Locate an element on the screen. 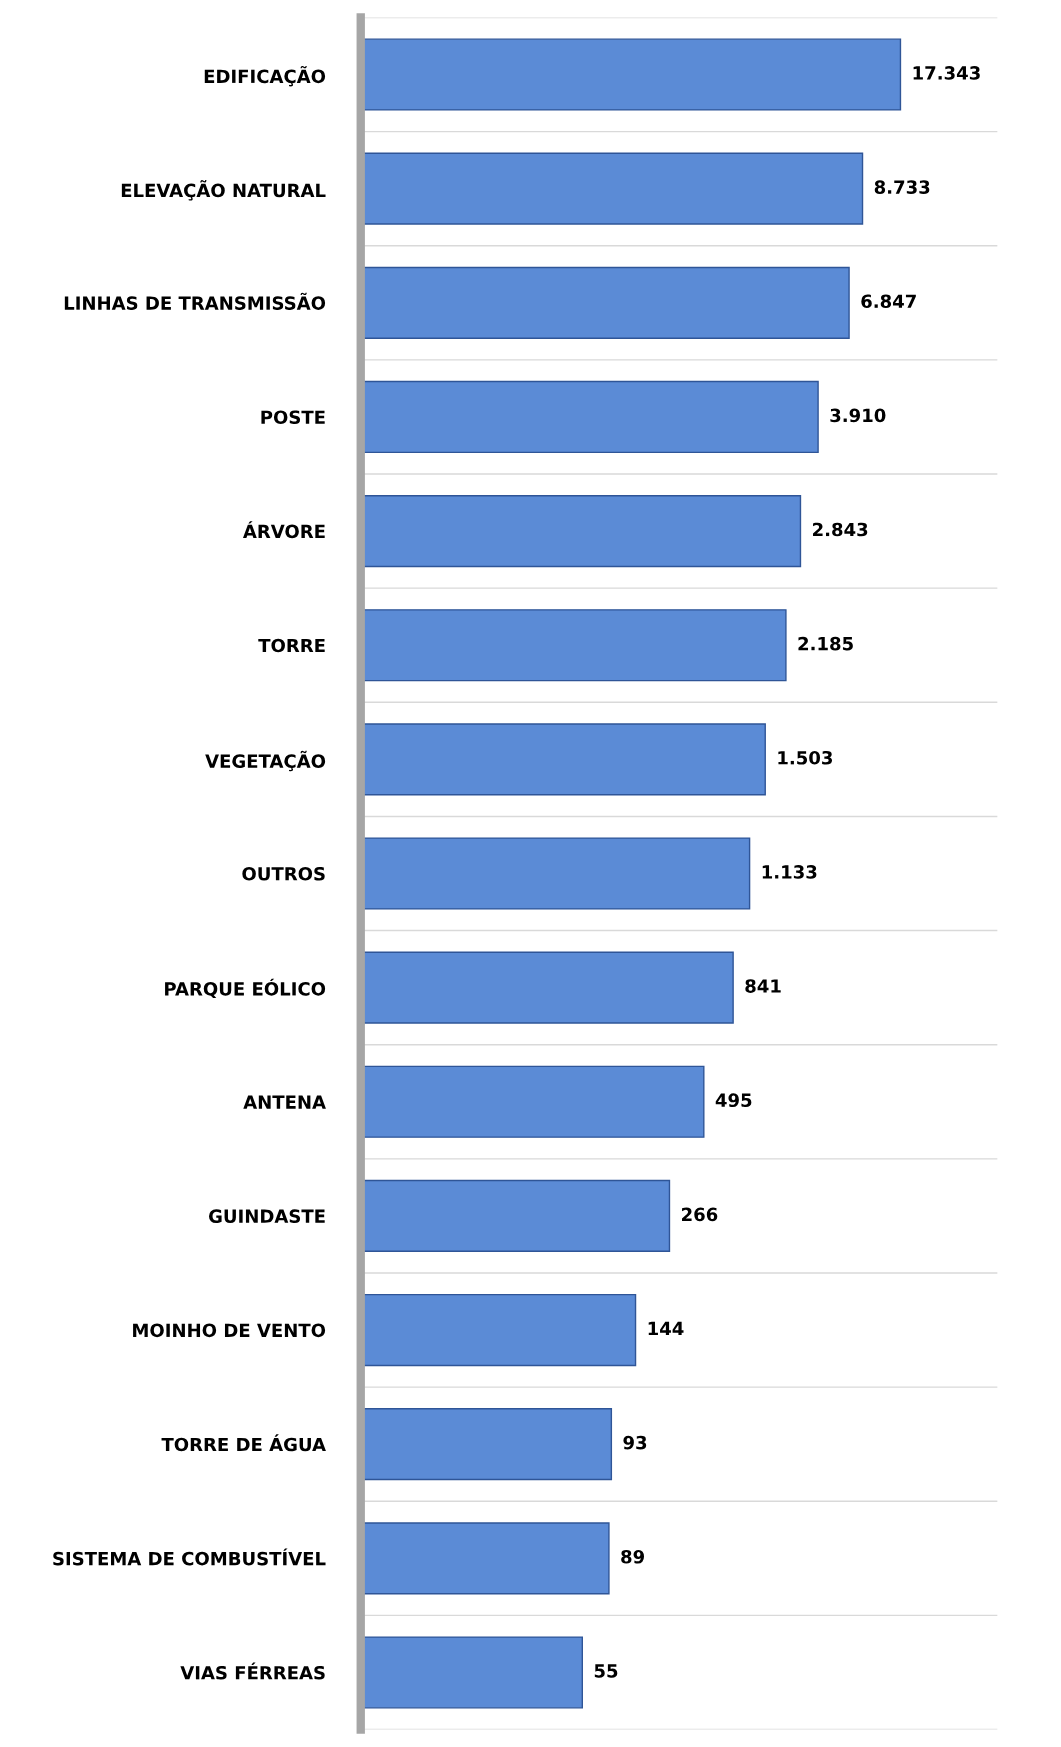 This screenshot has width=1061, height=1747. y-tick-label: LINHAS DE TRANSMISSÃO is located at coordinates (195, 301).